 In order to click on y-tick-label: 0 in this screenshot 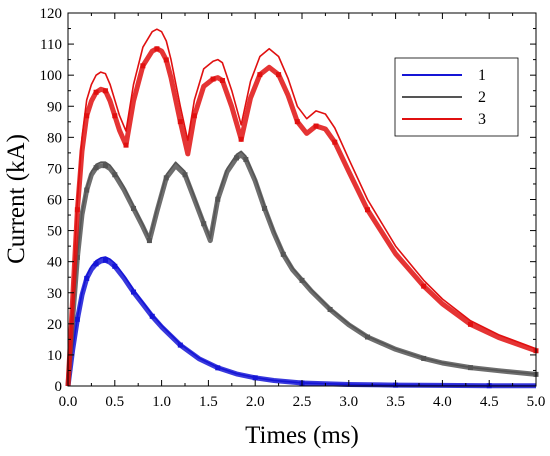, I will do `click(59, 387)`.